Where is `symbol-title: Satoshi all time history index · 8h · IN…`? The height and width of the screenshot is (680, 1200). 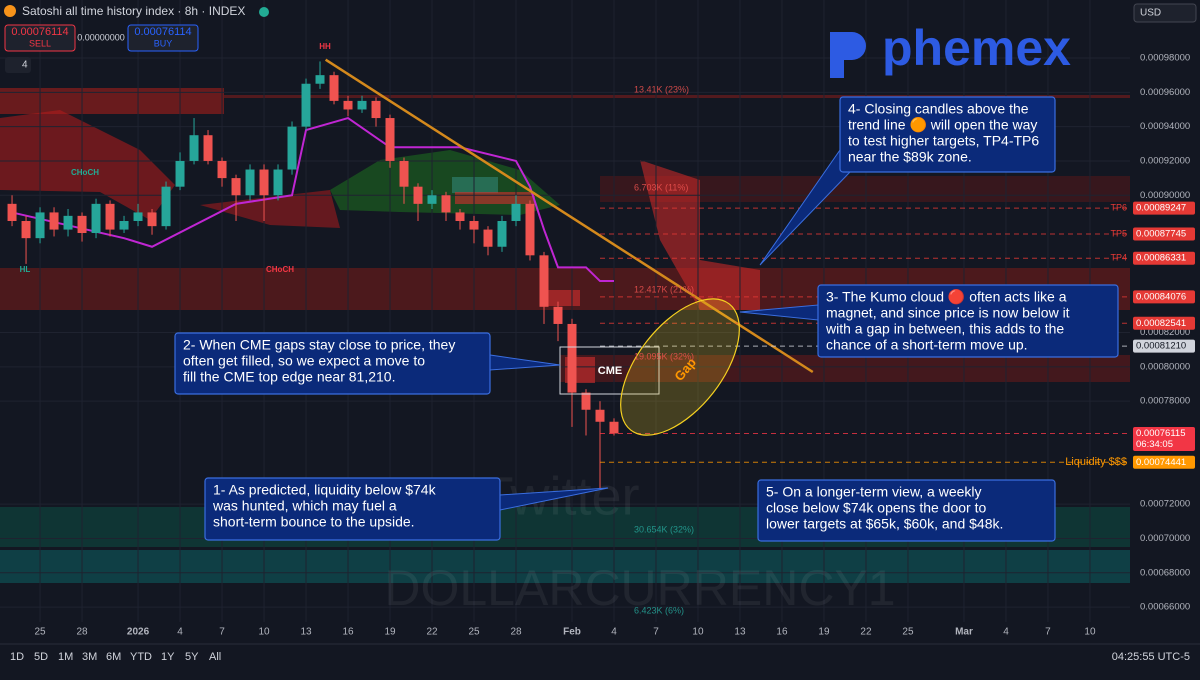
symbol-title: Satoshi all time history index · 8h · IN… is located at coordinates (133, 11).